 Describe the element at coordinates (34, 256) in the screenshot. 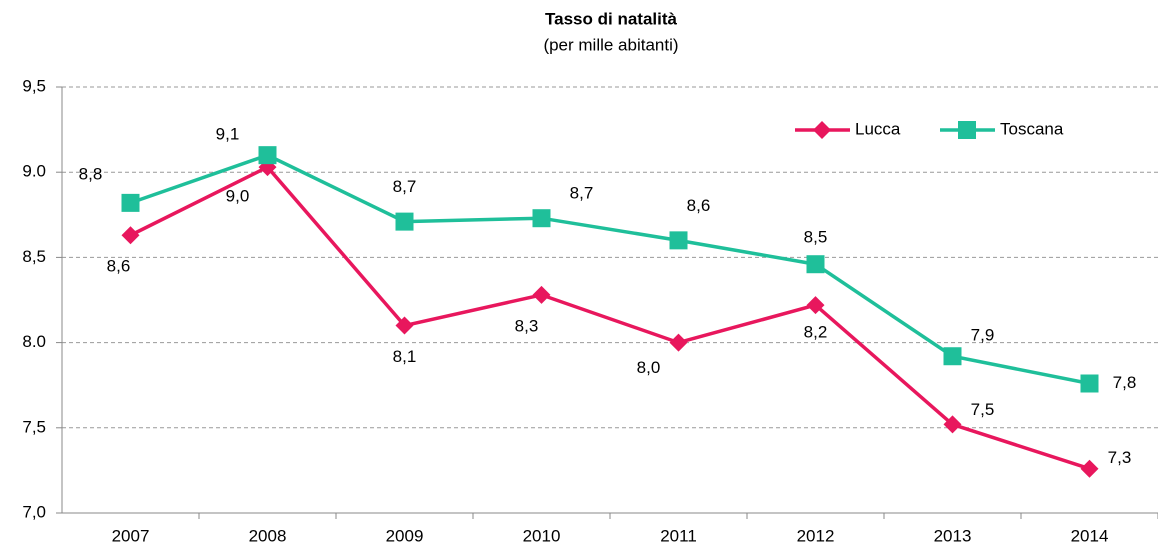

I see `y-tick-label: 8,5` at that location.